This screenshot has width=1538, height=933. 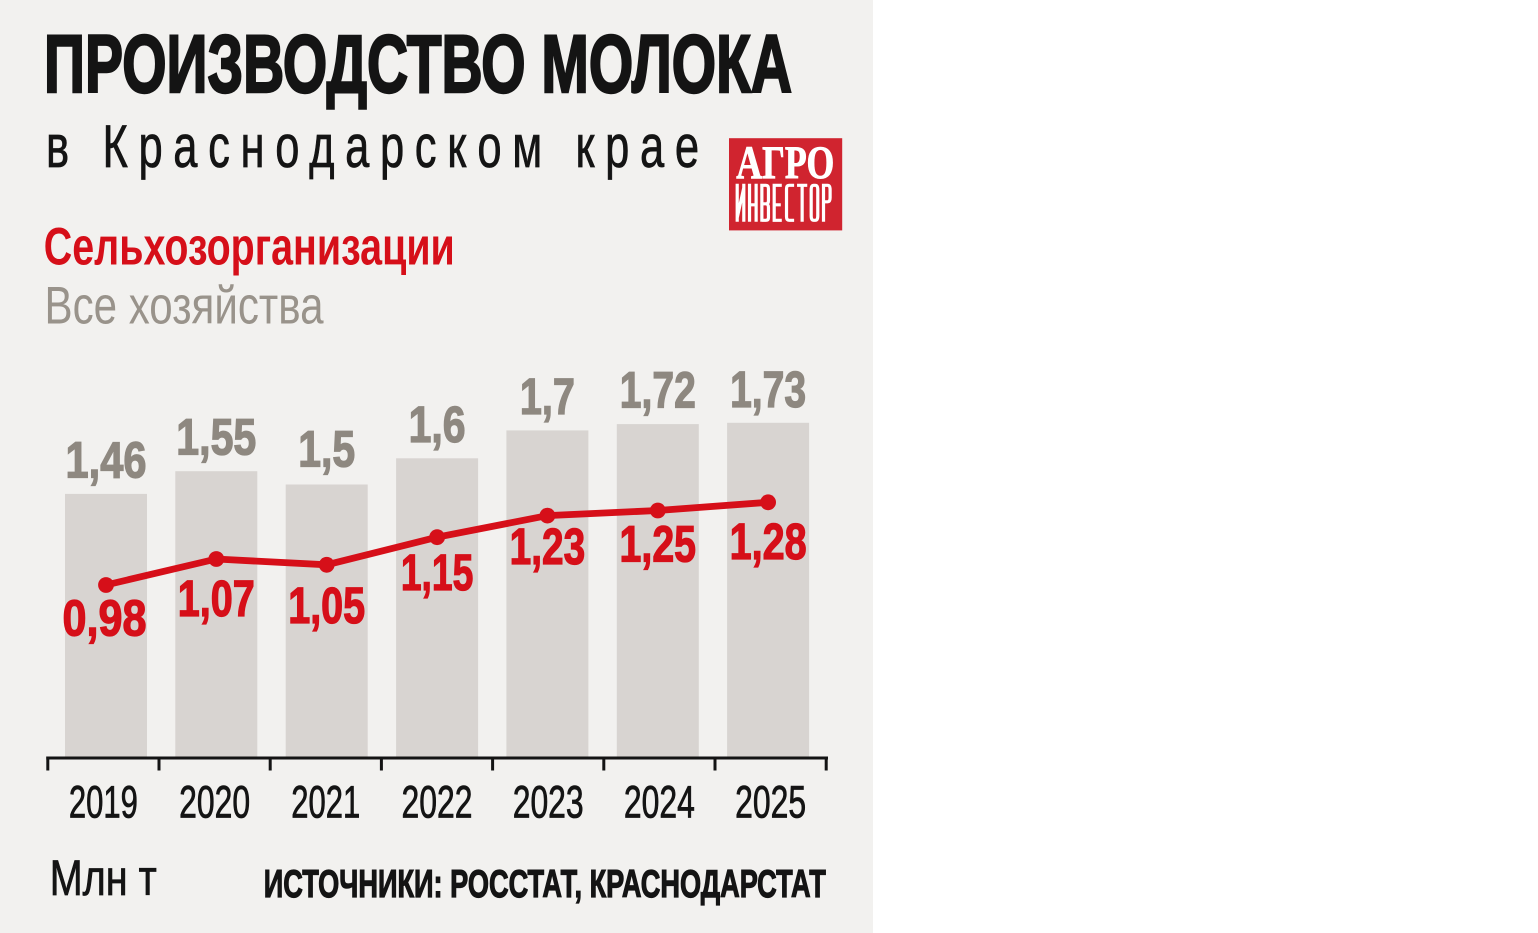 I want to click on svg-text: Сельхозорганизации, so click(x=249, y=246).